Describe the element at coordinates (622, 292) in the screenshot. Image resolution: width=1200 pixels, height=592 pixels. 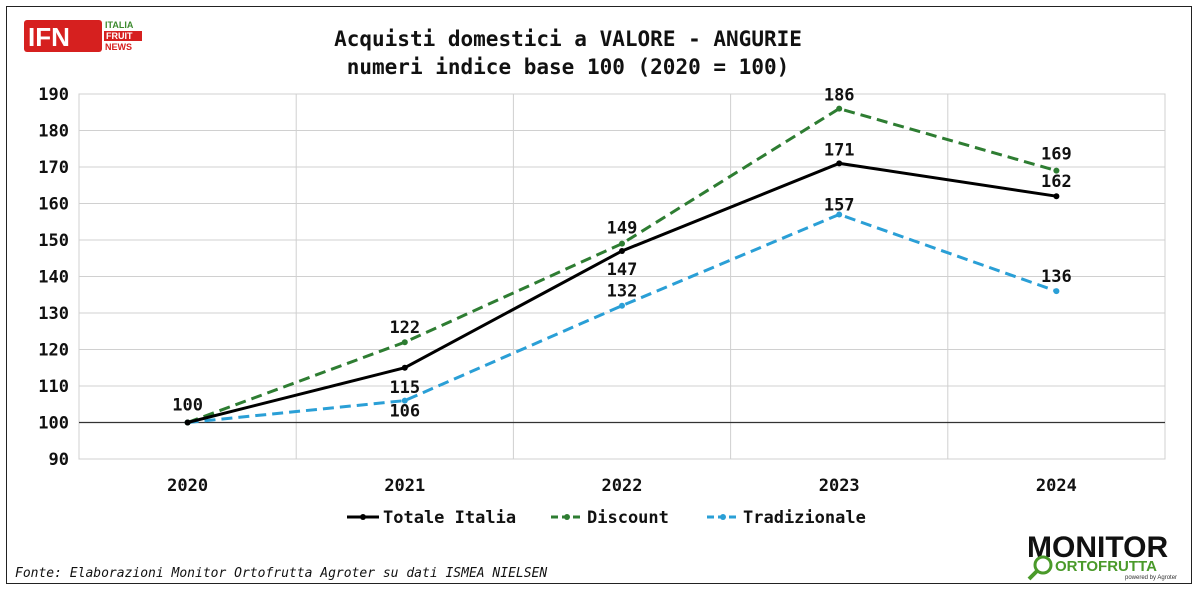
I see `data-label: 132` at that location.